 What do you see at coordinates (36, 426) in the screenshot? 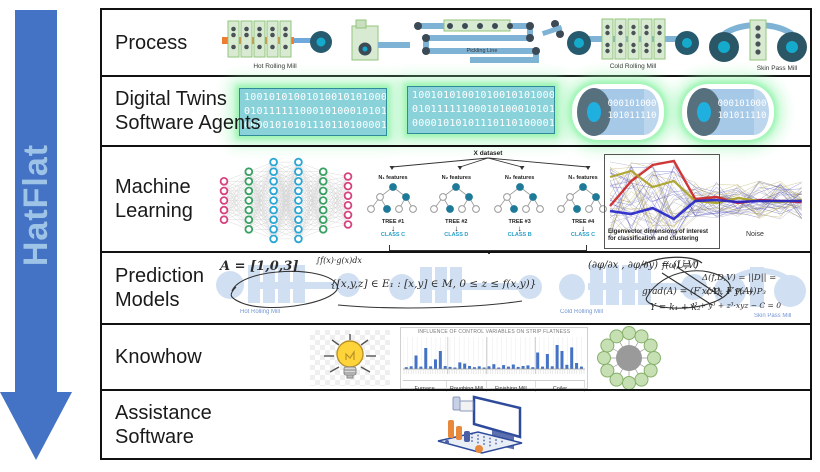
I see `arrow-head-icon` at bounding box center [36, 426].